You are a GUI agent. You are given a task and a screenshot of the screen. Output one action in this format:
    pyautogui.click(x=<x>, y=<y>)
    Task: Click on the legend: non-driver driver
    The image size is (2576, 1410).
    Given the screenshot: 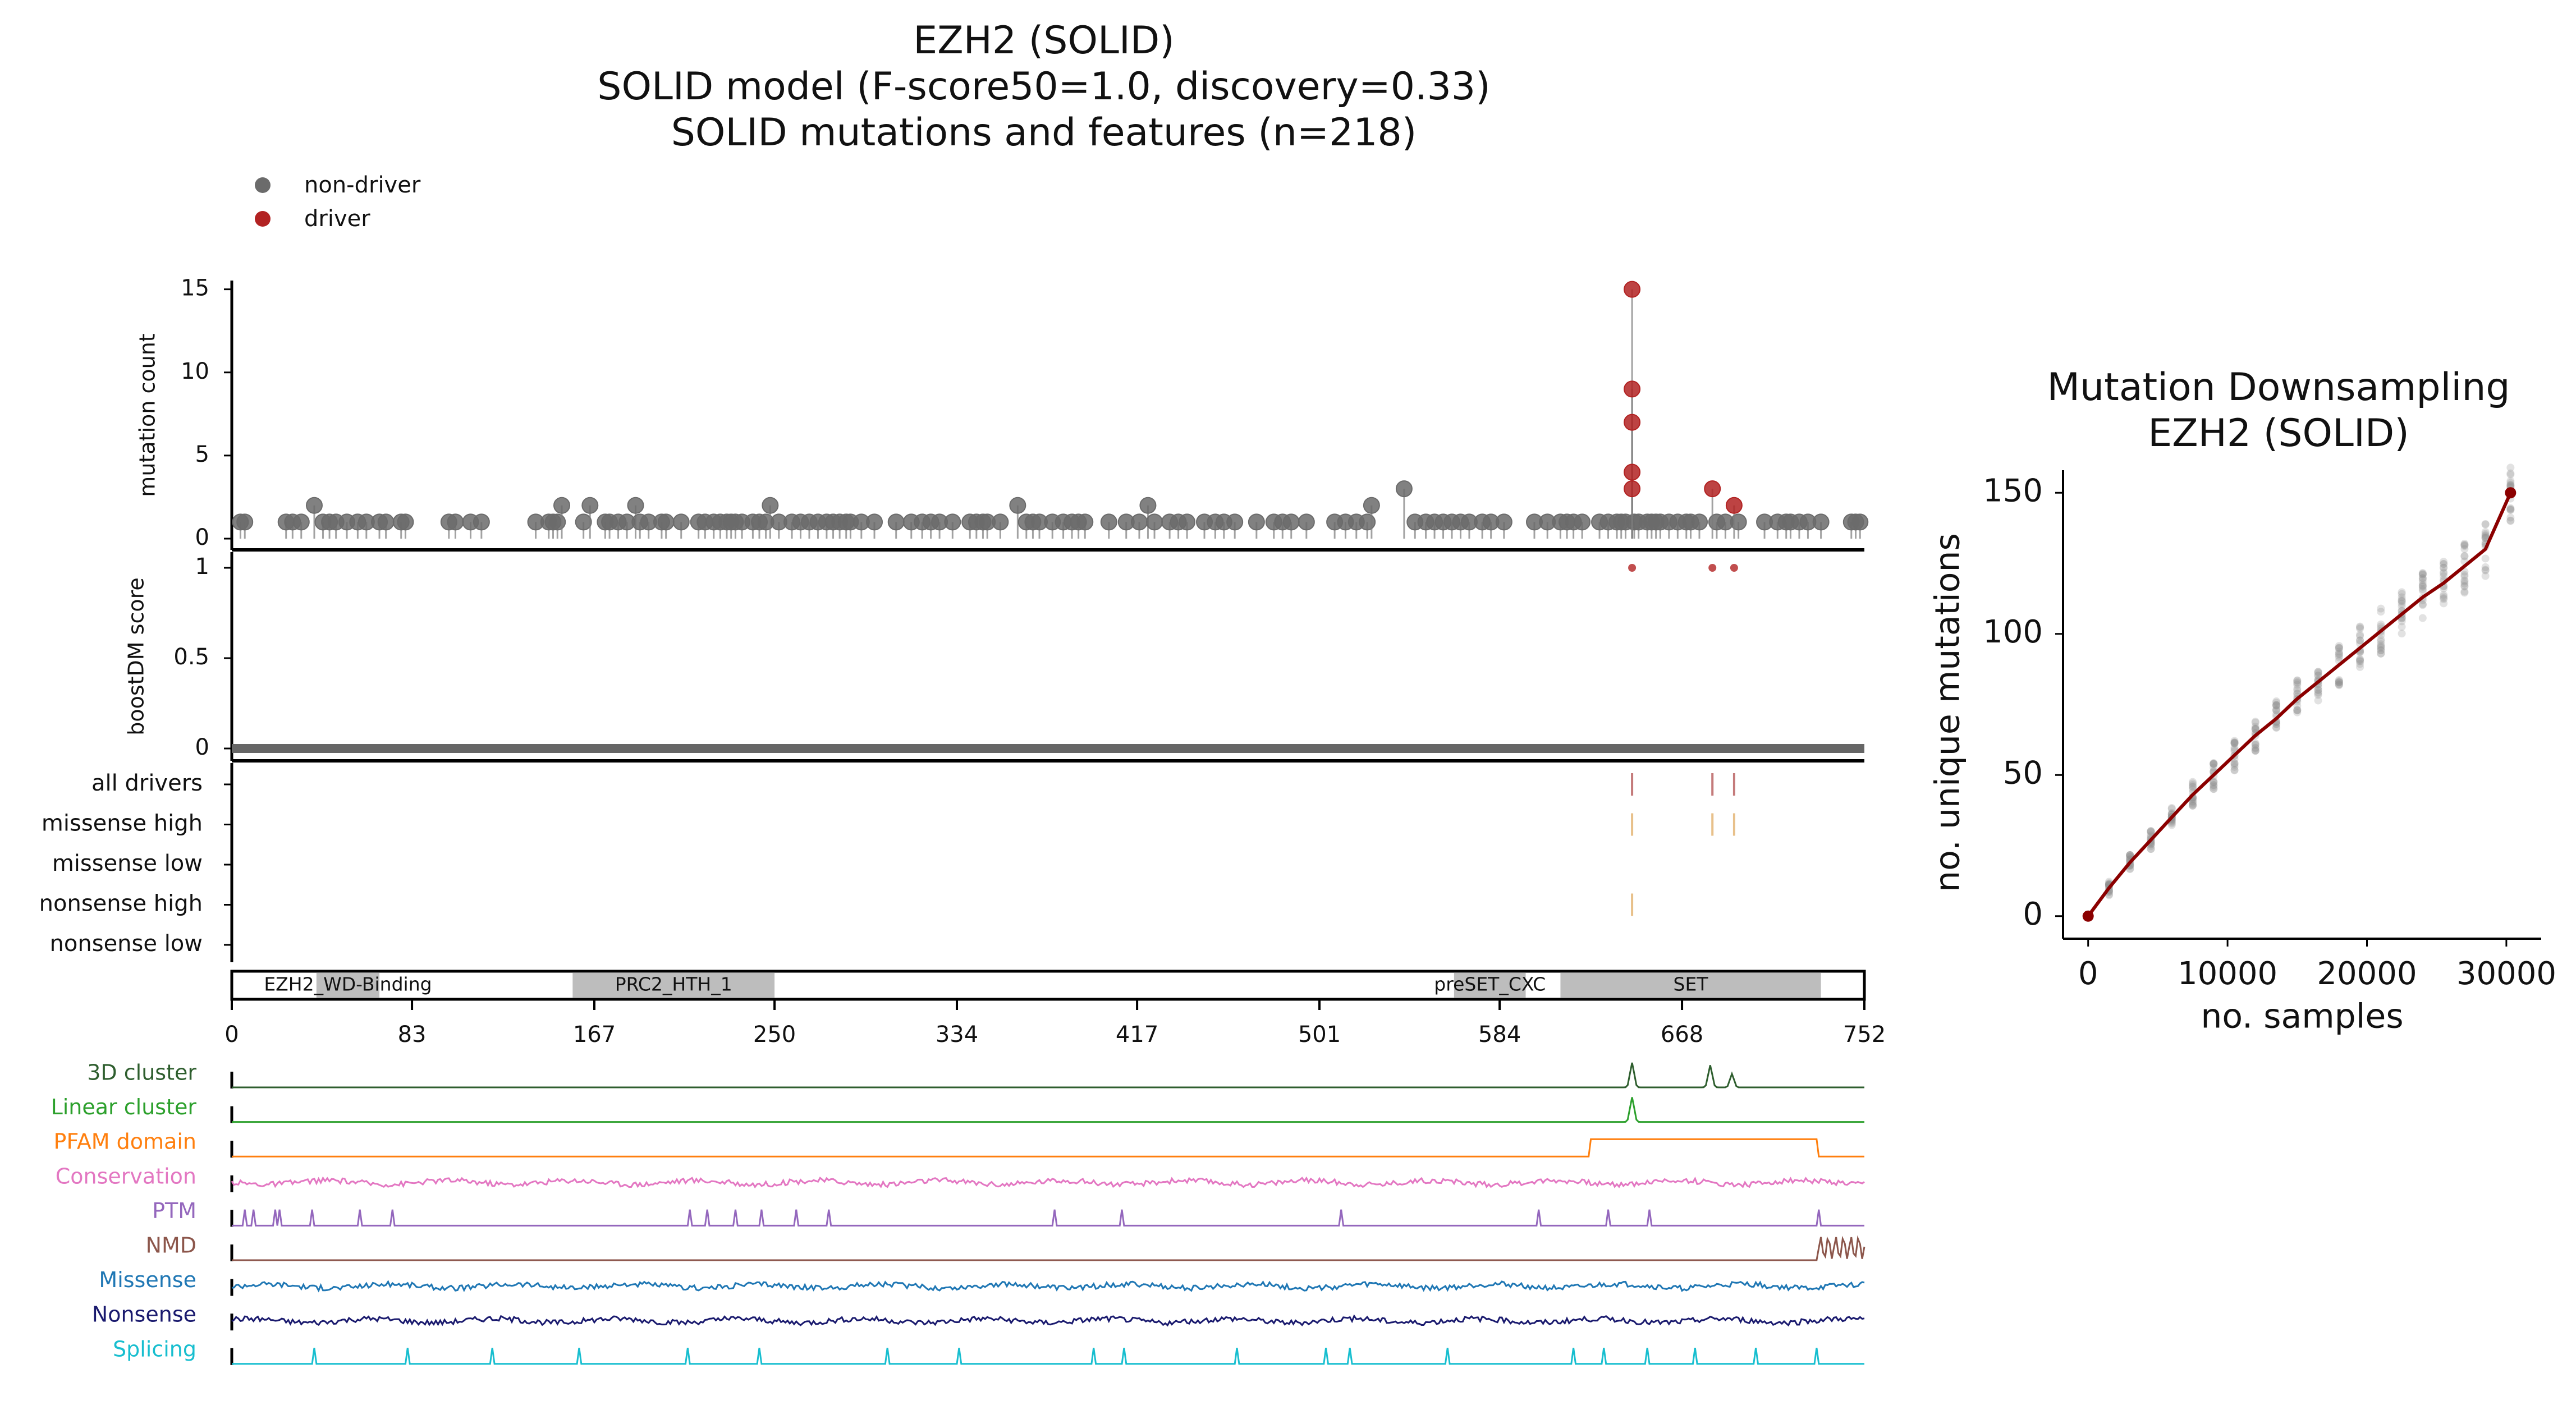 What is the action you would take?
    pyautogui.click(x=333, y=202)
    